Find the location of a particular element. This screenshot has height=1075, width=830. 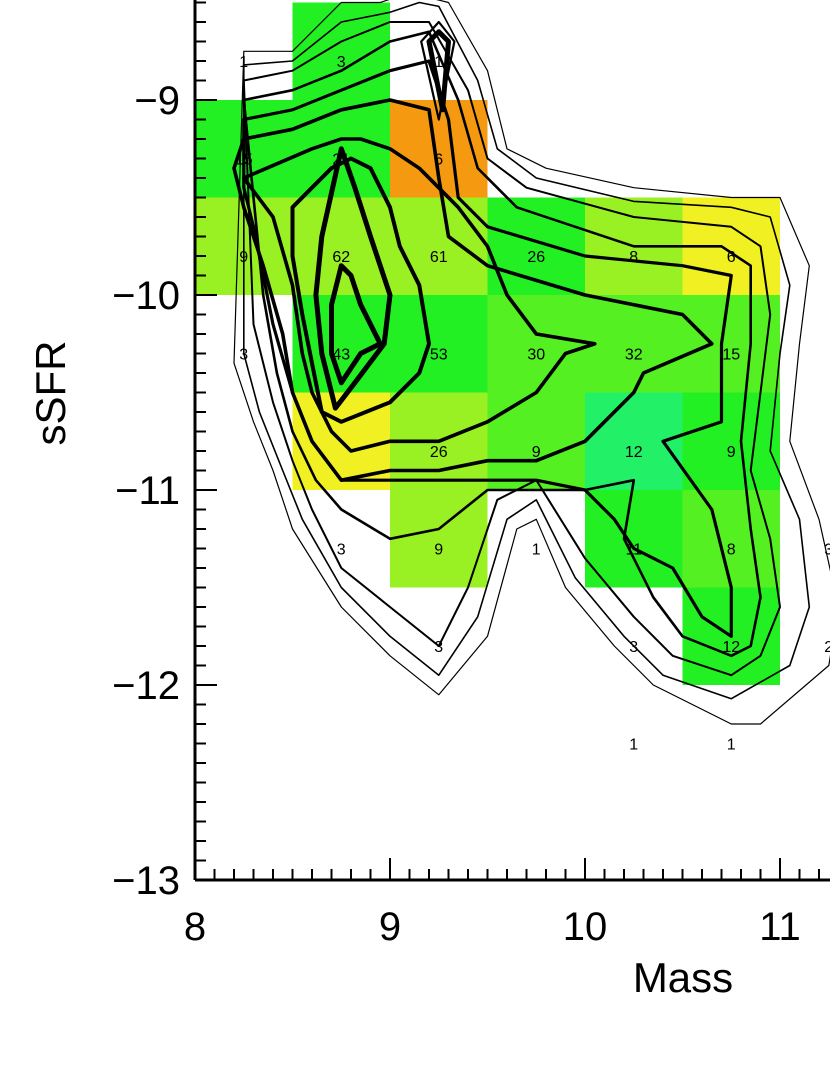

cell-count-label: 62 is located at coordinates (341, 257).